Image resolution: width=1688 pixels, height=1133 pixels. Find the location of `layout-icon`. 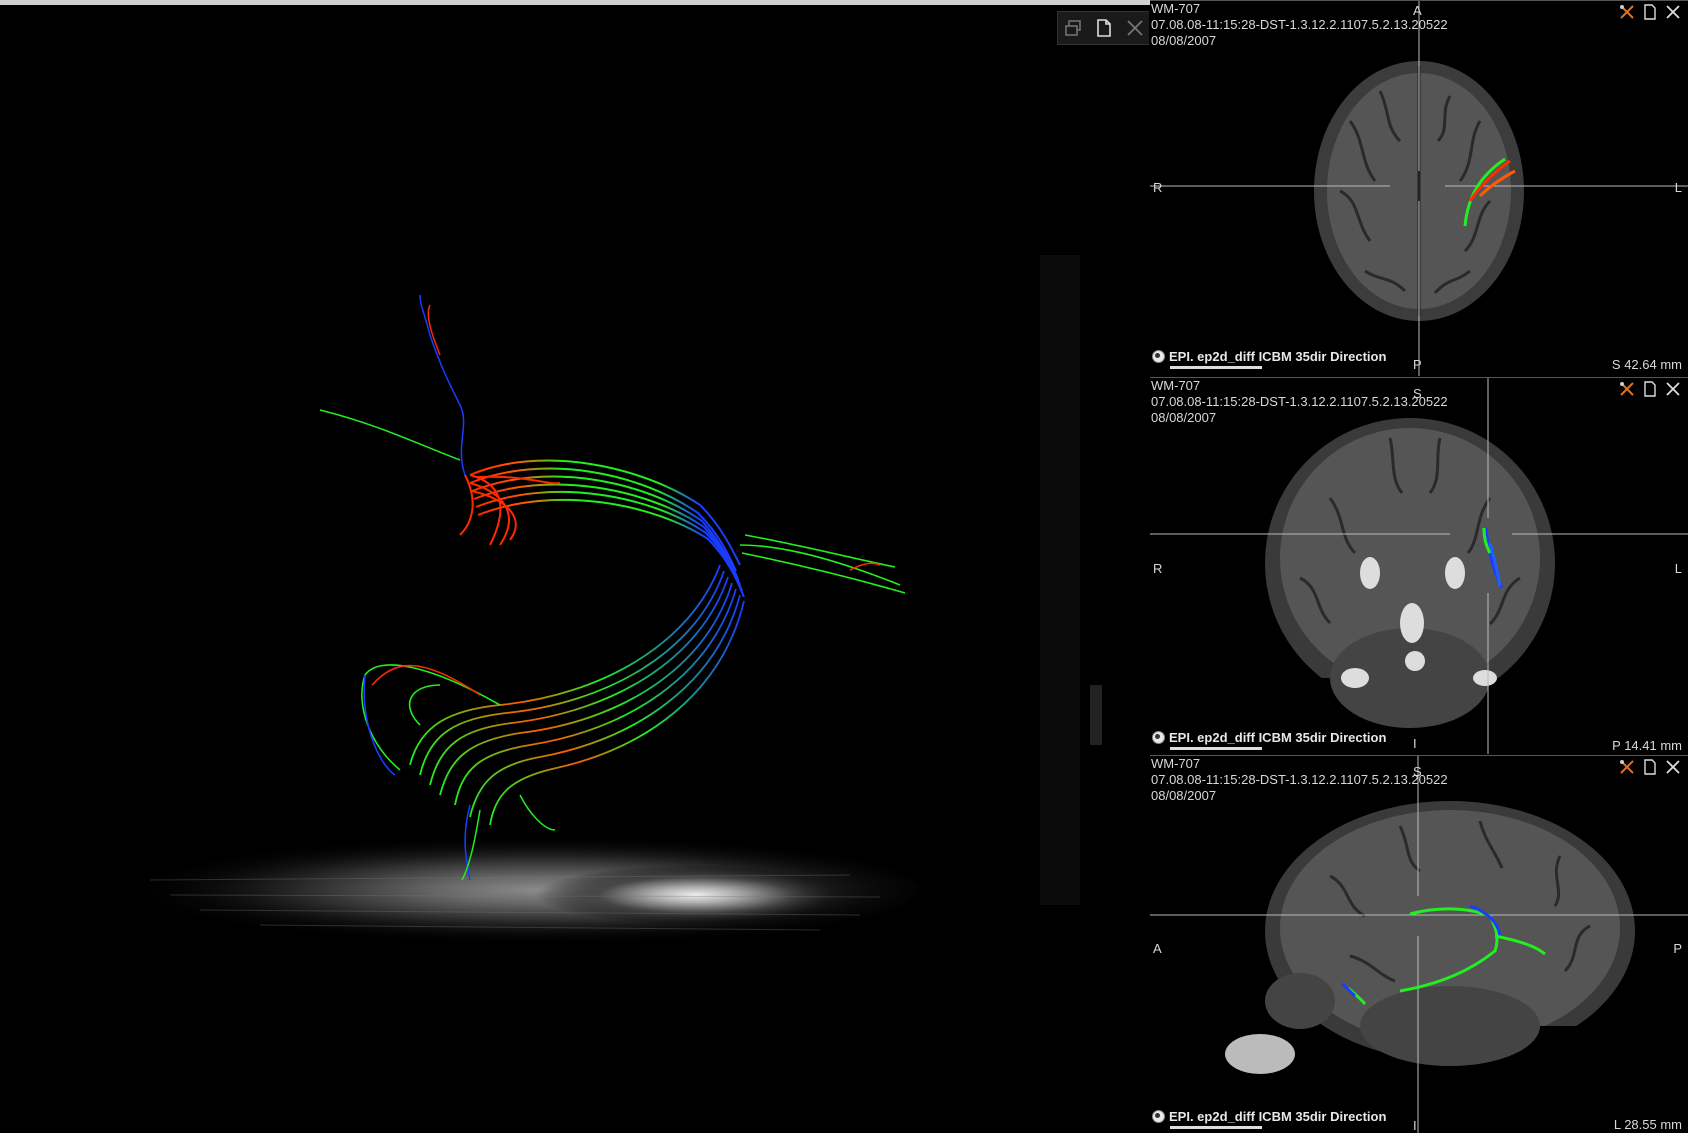

layout-icon is located at coordinates (1073, 28).